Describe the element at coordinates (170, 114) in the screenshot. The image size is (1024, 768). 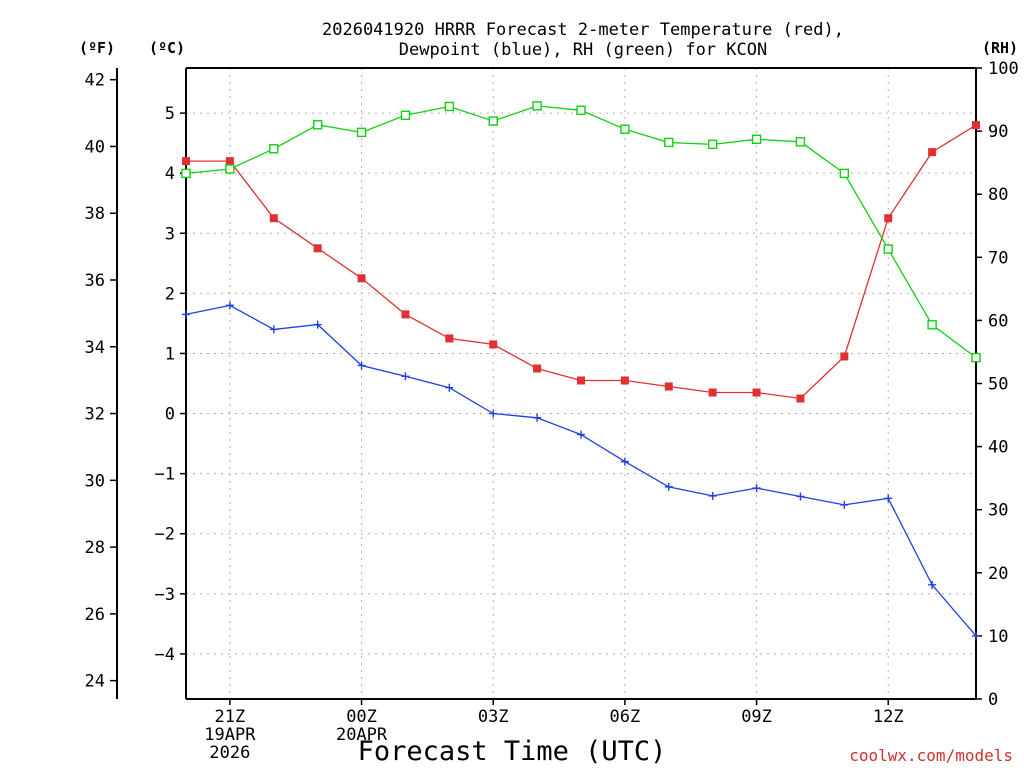
I see `celsius-tick-label: 5` at that location.